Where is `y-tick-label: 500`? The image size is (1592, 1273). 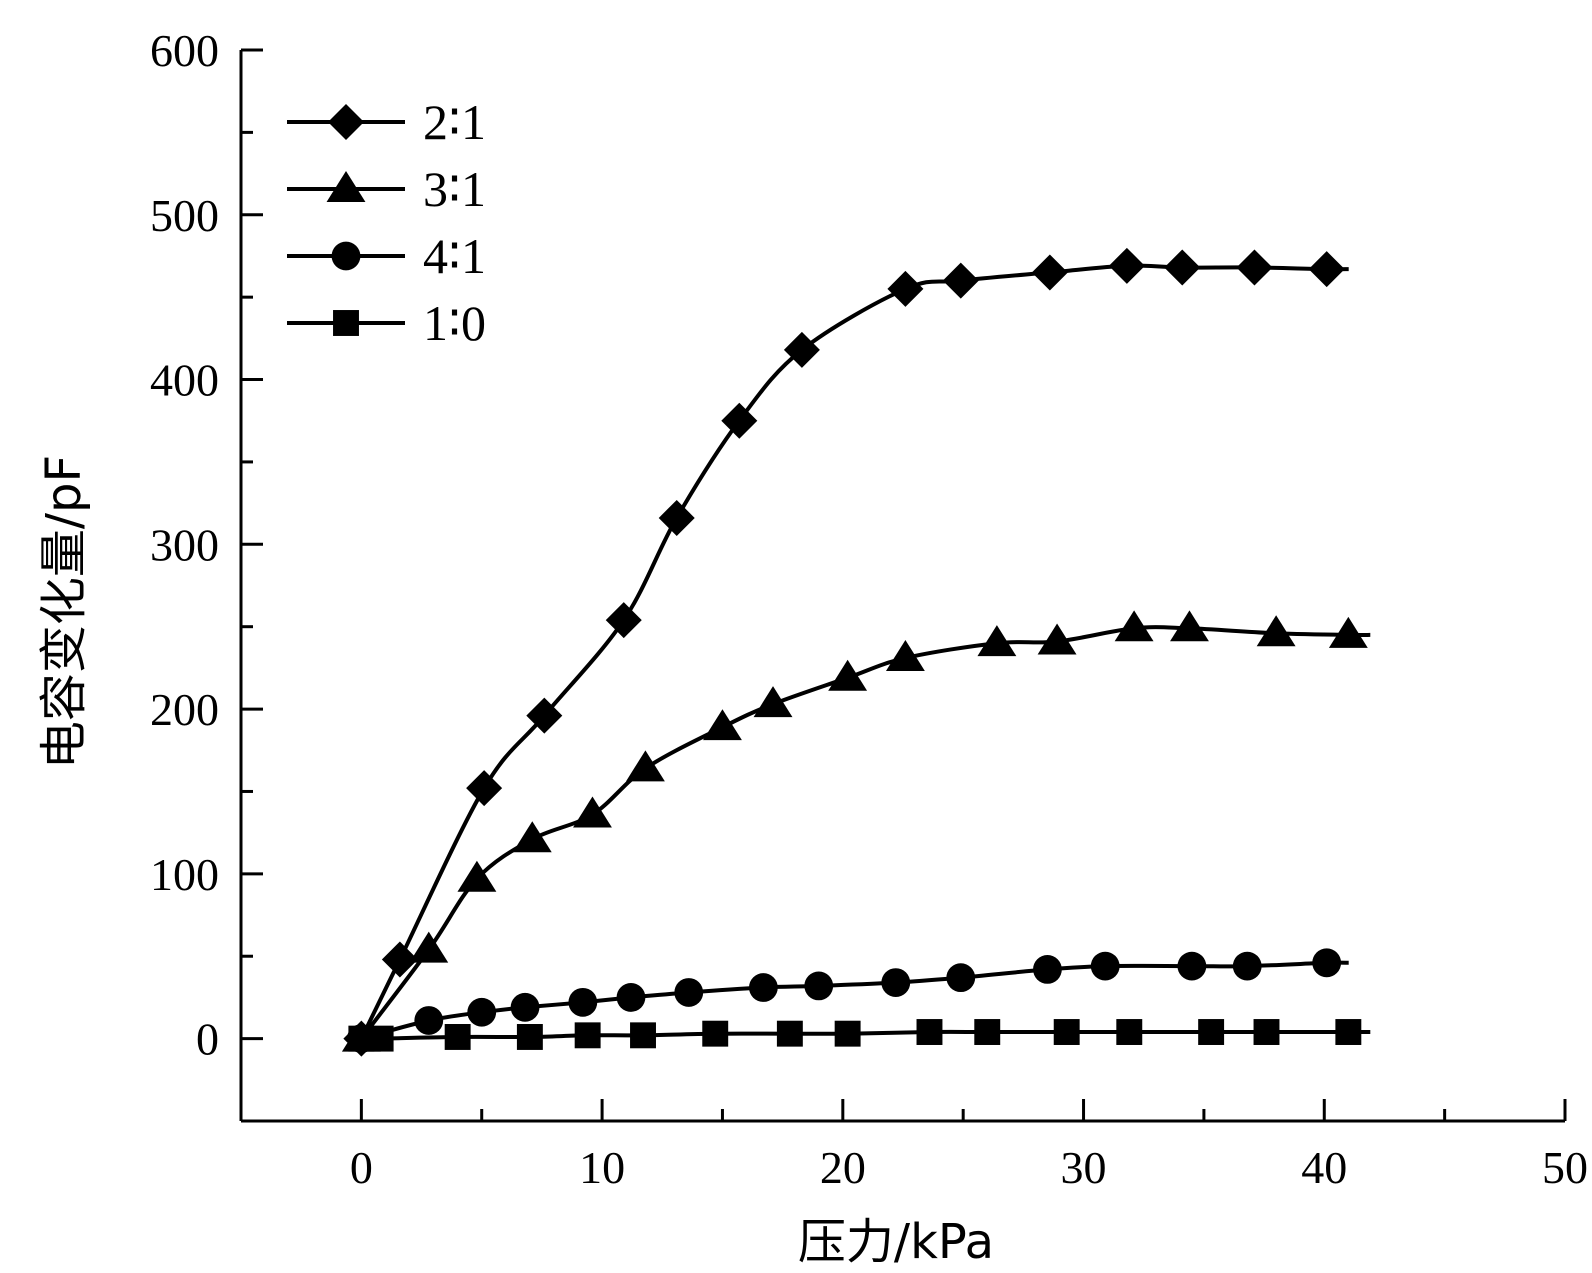 y-tick-label: 500 is located at coordinates (184, 215).